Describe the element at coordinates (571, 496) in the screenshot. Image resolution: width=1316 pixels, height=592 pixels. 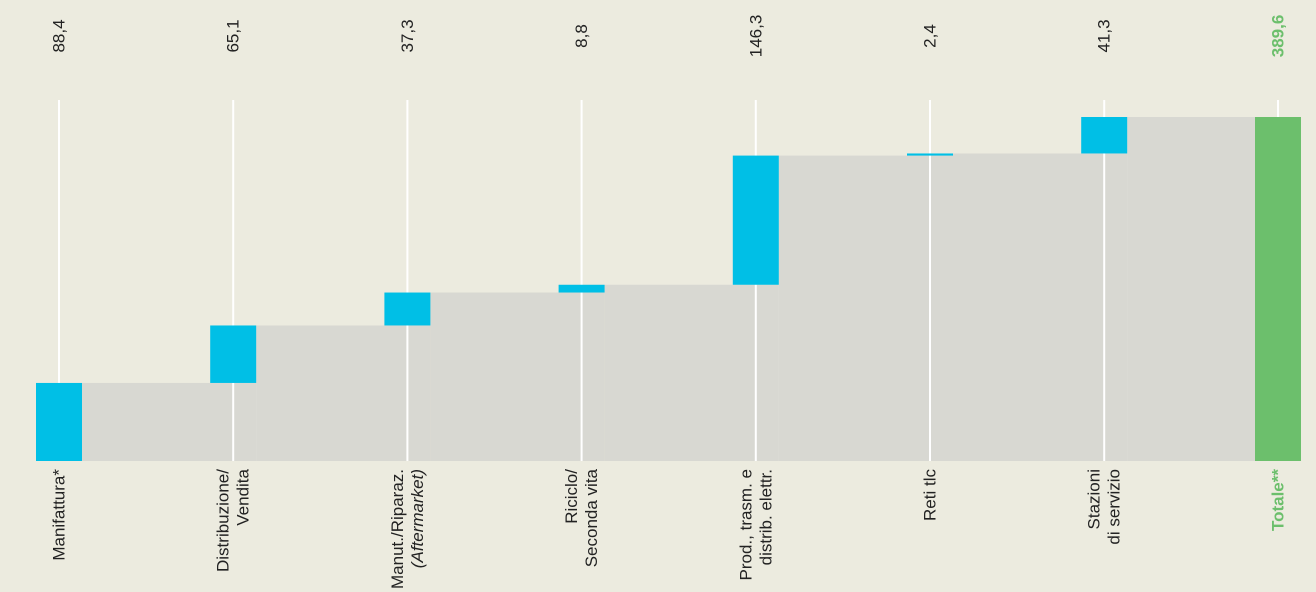
I see `category-label: Riciclo/` at that location.